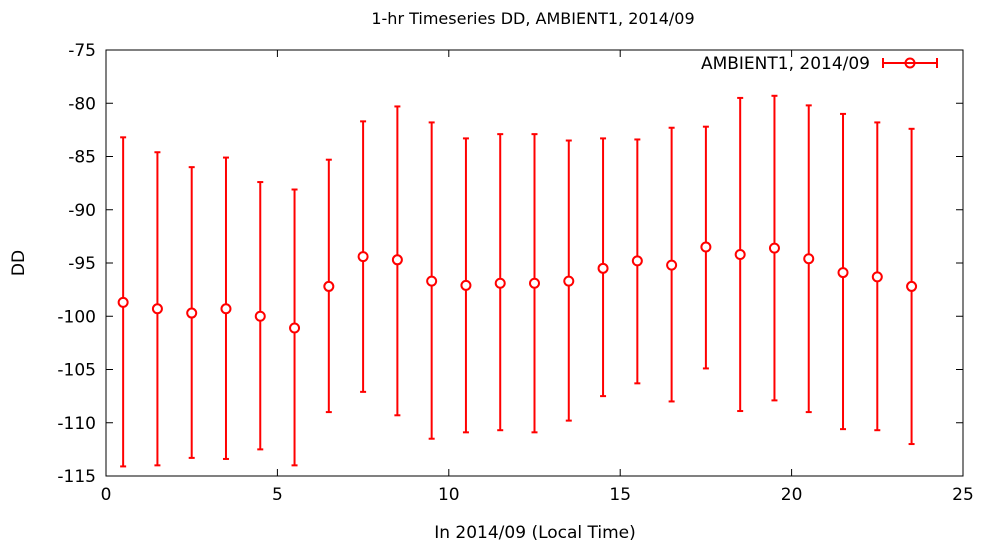  What do you see at coordinates (76, 371) in the screenshot?
I see `y-tick-label: -105` at bounding box center [76, 371].